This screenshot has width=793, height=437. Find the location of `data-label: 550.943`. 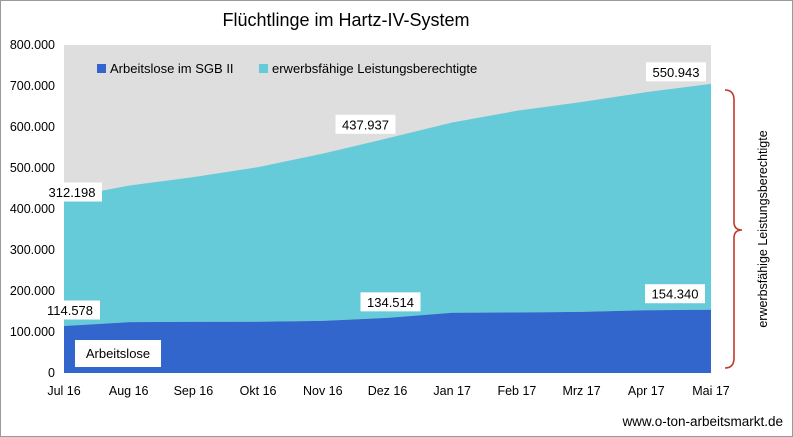

data-label: 550.943 is located at coordinates (676, 72).